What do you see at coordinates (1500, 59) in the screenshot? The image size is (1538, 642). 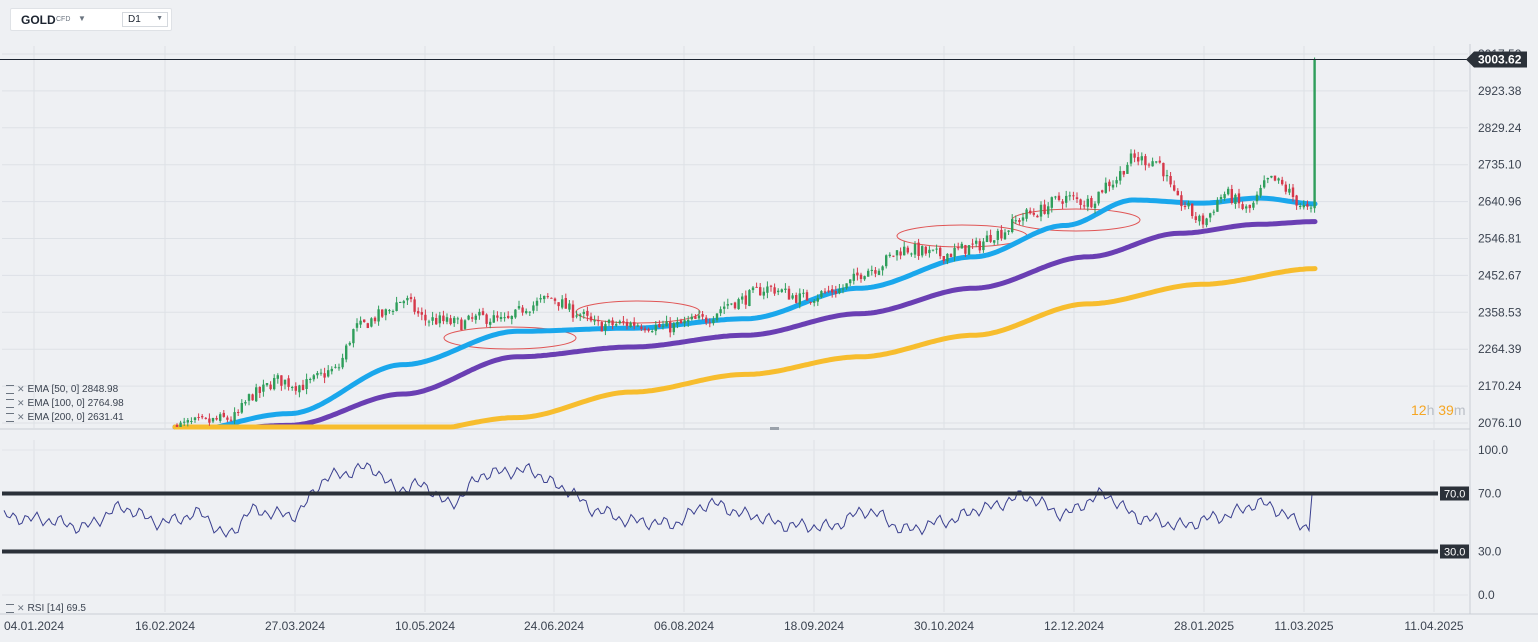 I see `last-price-value: 3003.62` at bounding box center [1500, 59].